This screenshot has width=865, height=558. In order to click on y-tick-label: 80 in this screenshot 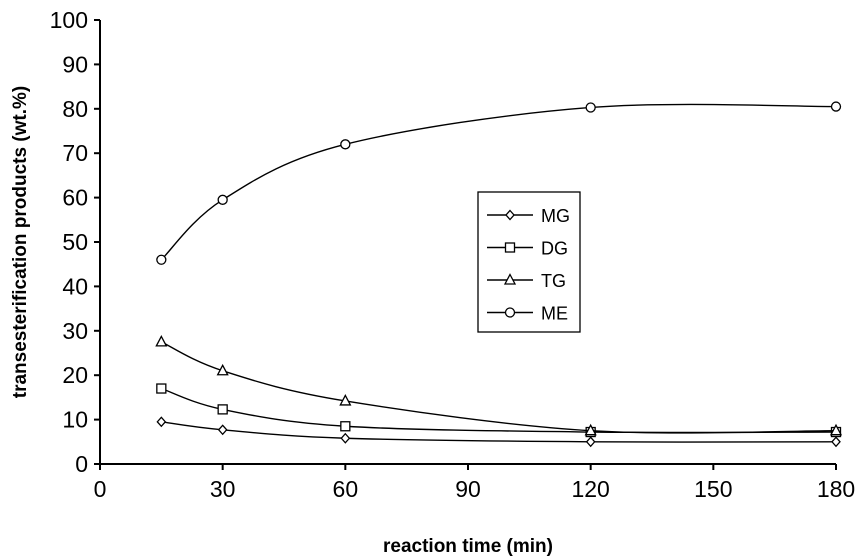, I will do `click(75, 109)`.